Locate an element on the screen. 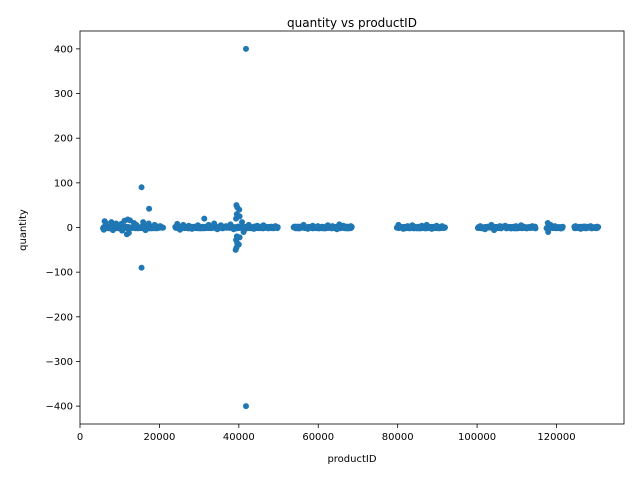  y-tick-label: −400 is located at coordinates (59, 407).